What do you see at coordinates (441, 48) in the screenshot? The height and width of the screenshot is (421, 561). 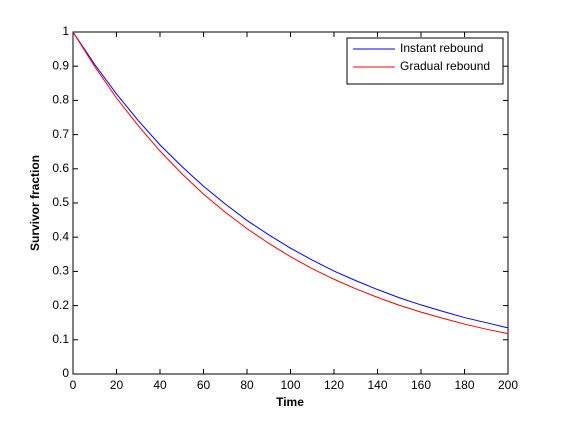 I see `legend-label: Instant rebound` at bounding box center [441, 48].